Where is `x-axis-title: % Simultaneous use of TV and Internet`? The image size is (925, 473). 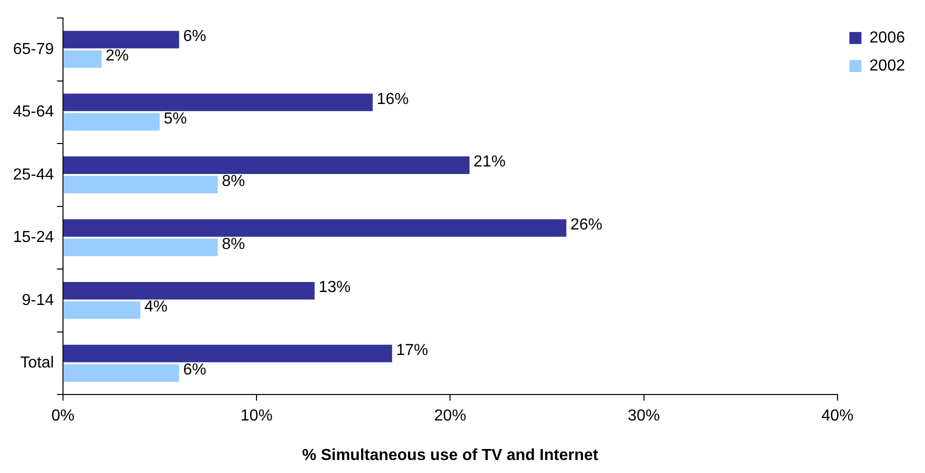
x-axis-title: % Simultaneous use of TV and Internet is located at coordinates (450, 455).